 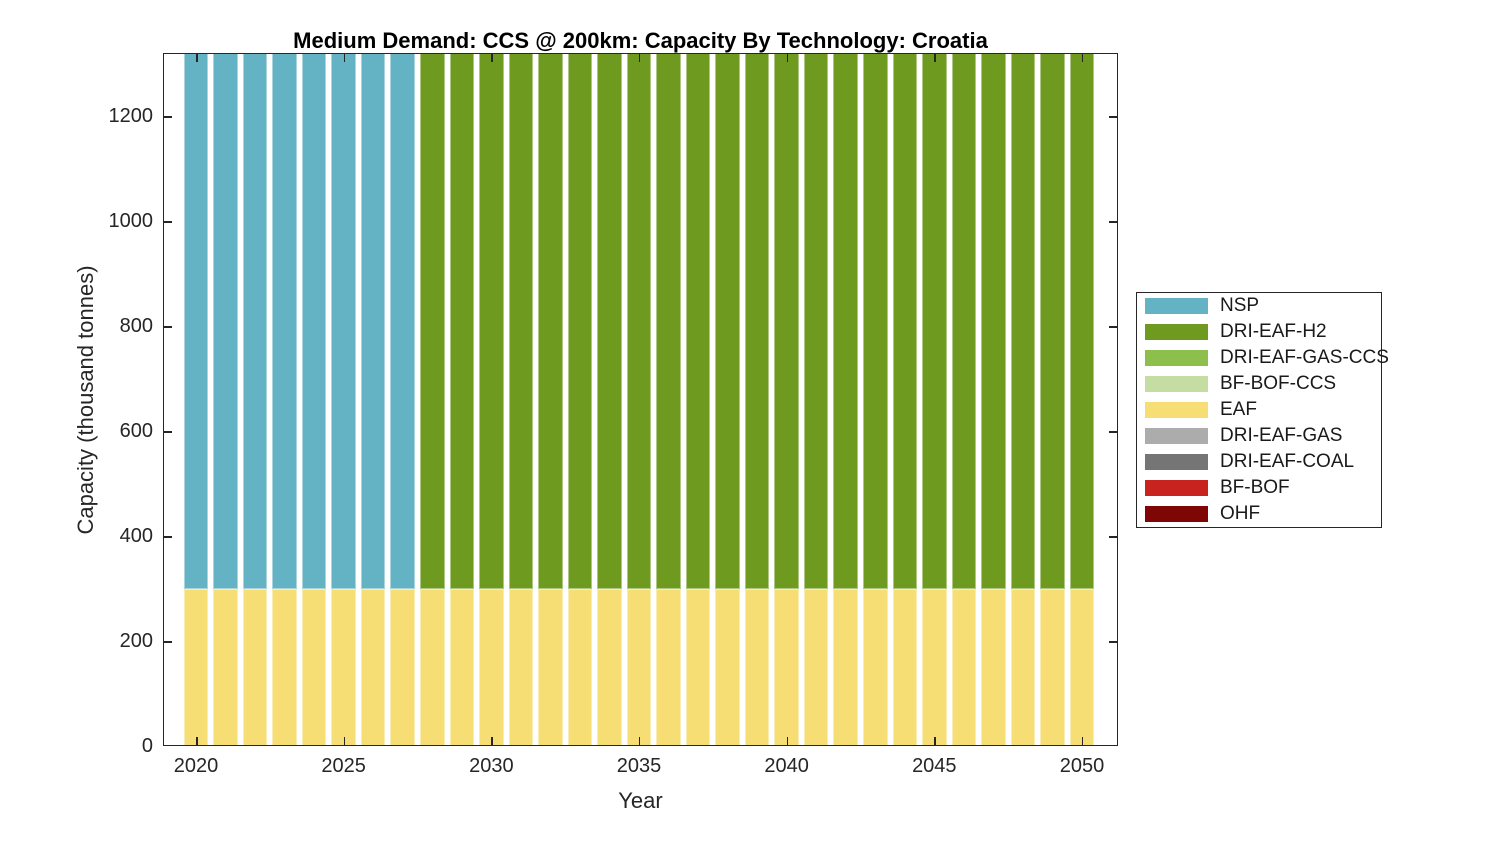 I want to click on bar-2050-EAF, so click(x=1082, y=667).